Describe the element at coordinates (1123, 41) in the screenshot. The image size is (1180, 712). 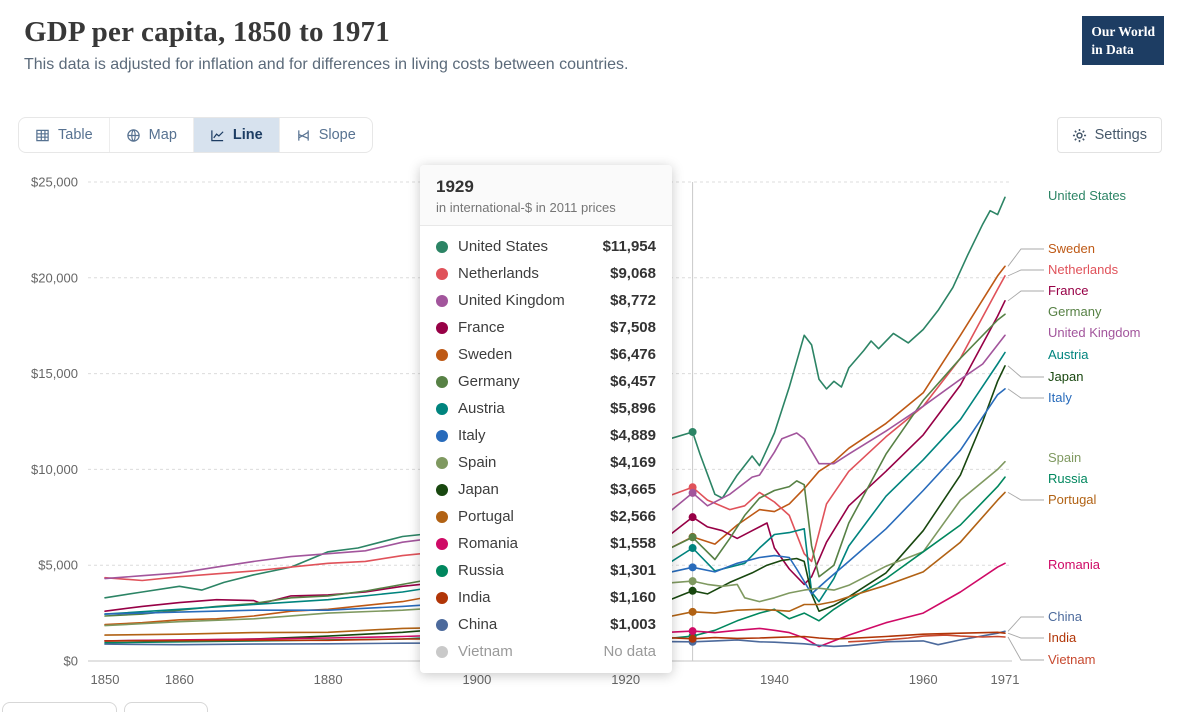
I see `owid-logo: Our World in Data` at that location.